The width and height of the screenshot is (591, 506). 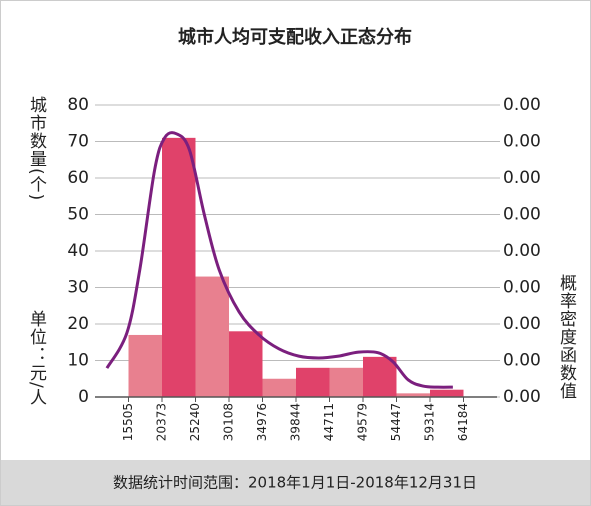 What do you see at coordinates (78, 361) in the screenshot?
I see `y-tick-label: 10` at bounding box center [78, 361].